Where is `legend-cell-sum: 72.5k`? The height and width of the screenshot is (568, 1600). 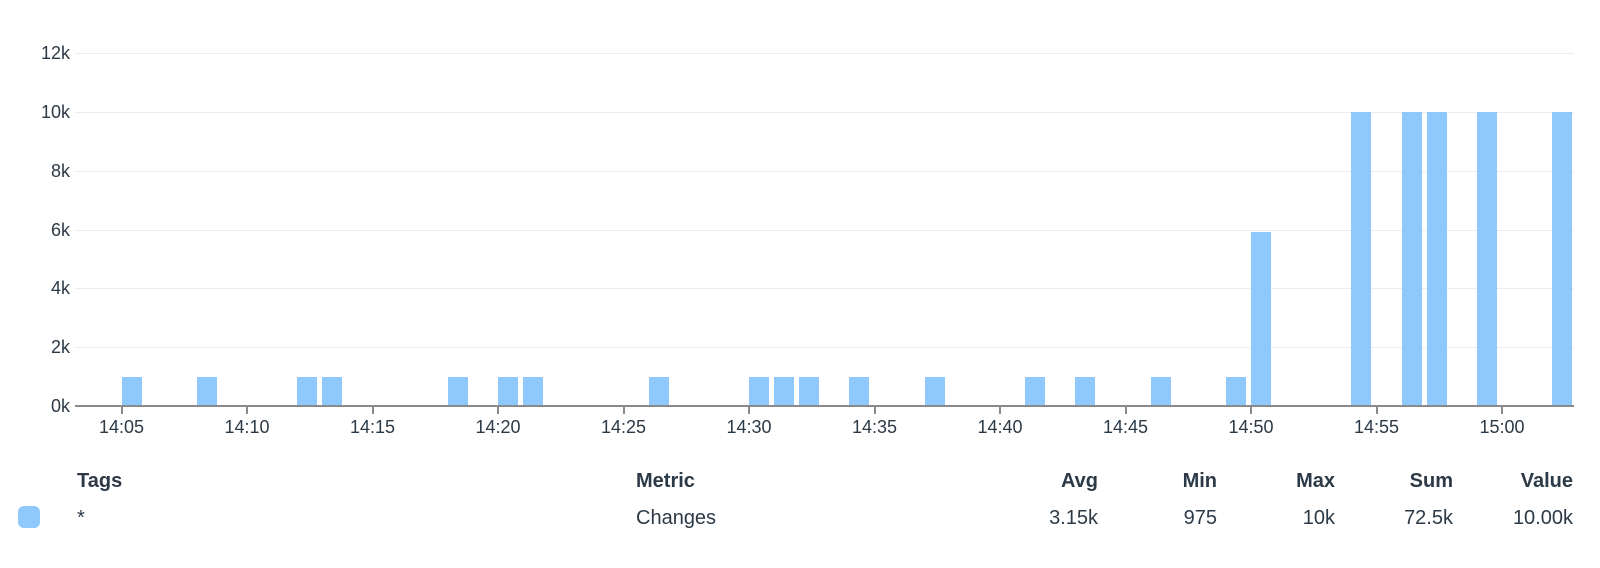
legend-cell-sum: 72.5k is located at coordinates (1428, 518).